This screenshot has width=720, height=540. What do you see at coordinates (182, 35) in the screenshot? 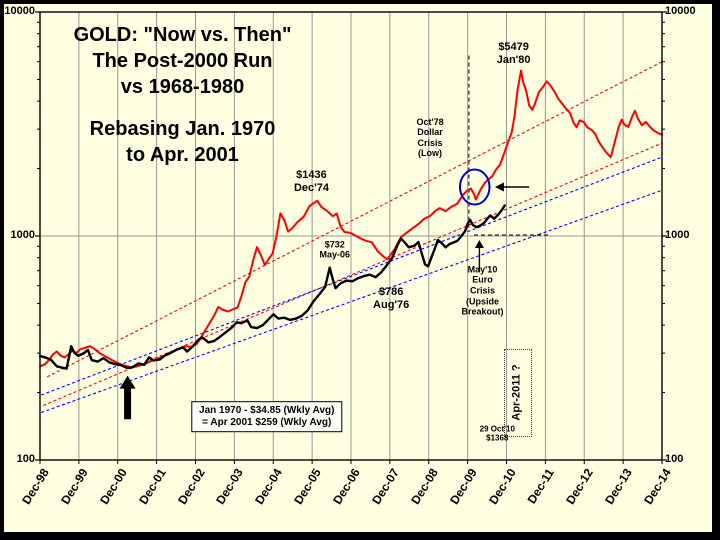
I see `title-line: GOLD: "Now vs. Then"` at bounding box center [182, 35].